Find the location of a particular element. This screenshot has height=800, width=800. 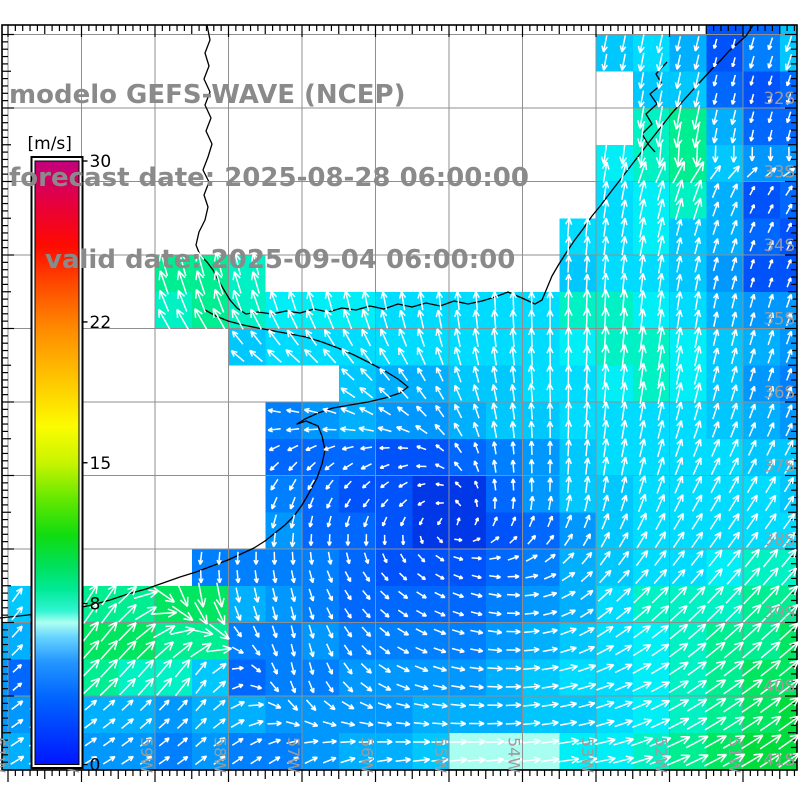

longitude-label: 52W is located at coordinates (661, 755).